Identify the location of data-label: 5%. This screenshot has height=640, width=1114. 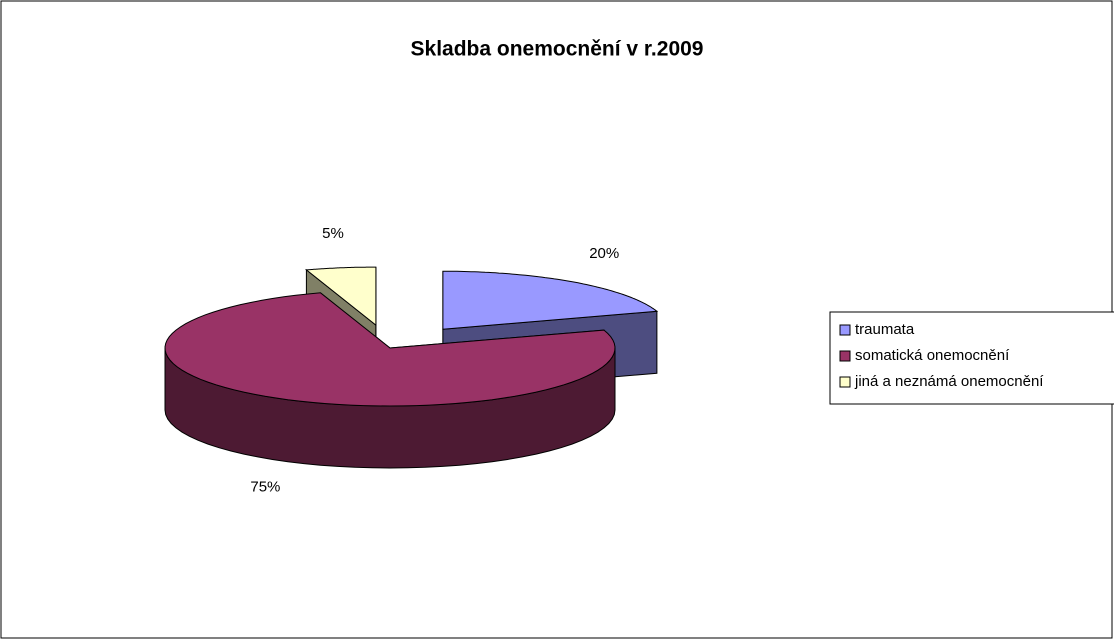
(333, 233).